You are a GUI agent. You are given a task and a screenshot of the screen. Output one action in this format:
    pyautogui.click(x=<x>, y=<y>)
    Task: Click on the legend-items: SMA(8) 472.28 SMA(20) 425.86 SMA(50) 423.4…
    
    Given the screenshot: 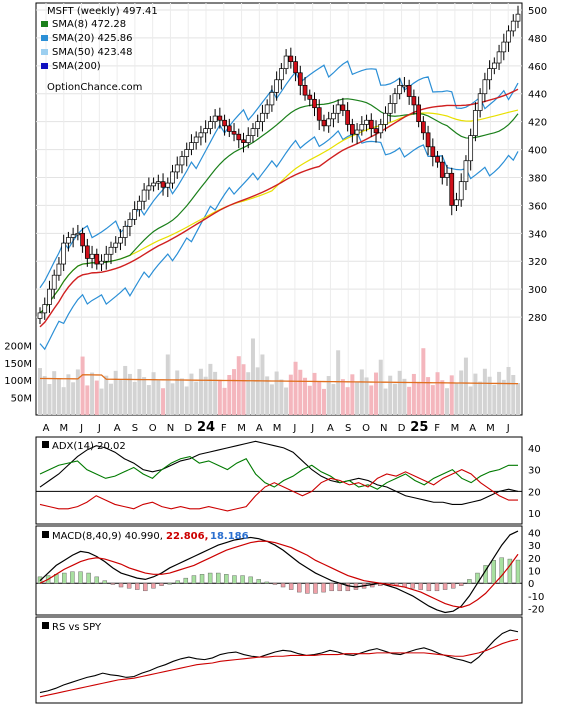 What is the action you would take?
    pyautogui.click(x=87, y=45)
    